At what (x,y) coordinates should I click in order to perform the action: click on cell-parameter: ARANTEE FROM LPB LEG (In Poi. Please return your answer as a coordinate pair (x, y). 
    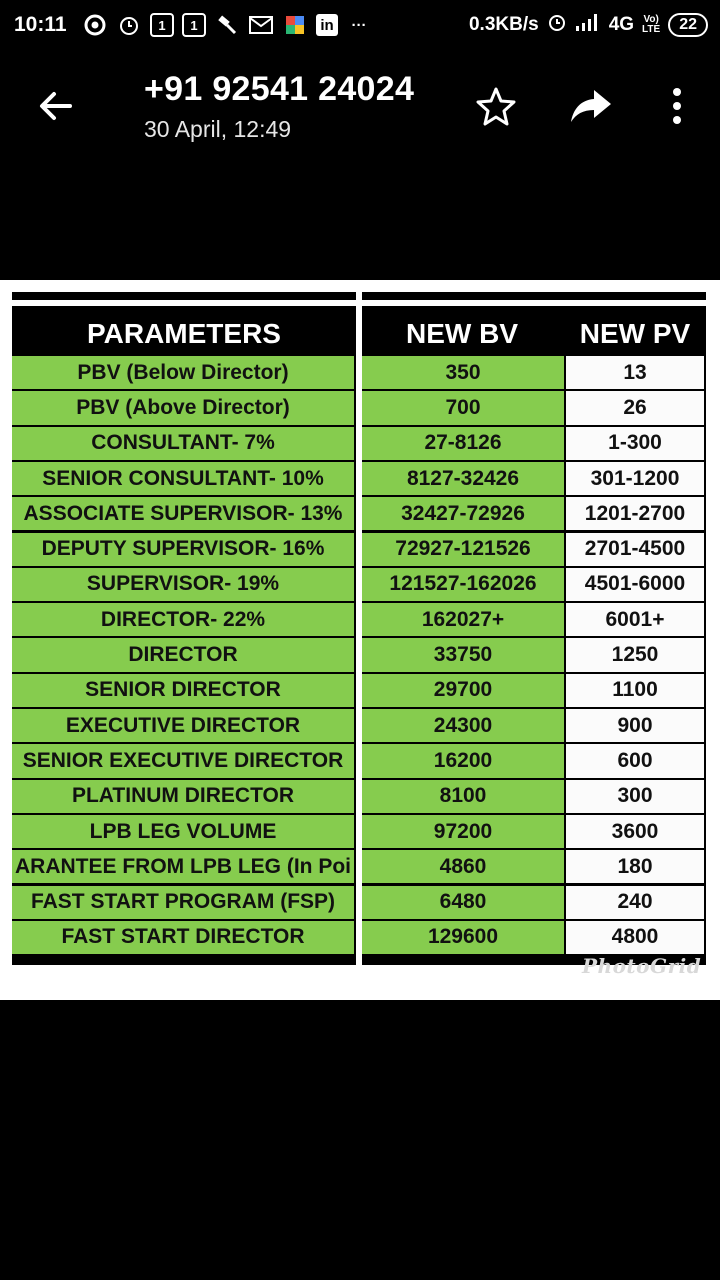
    Looking at the image, I should click on (183, 867).